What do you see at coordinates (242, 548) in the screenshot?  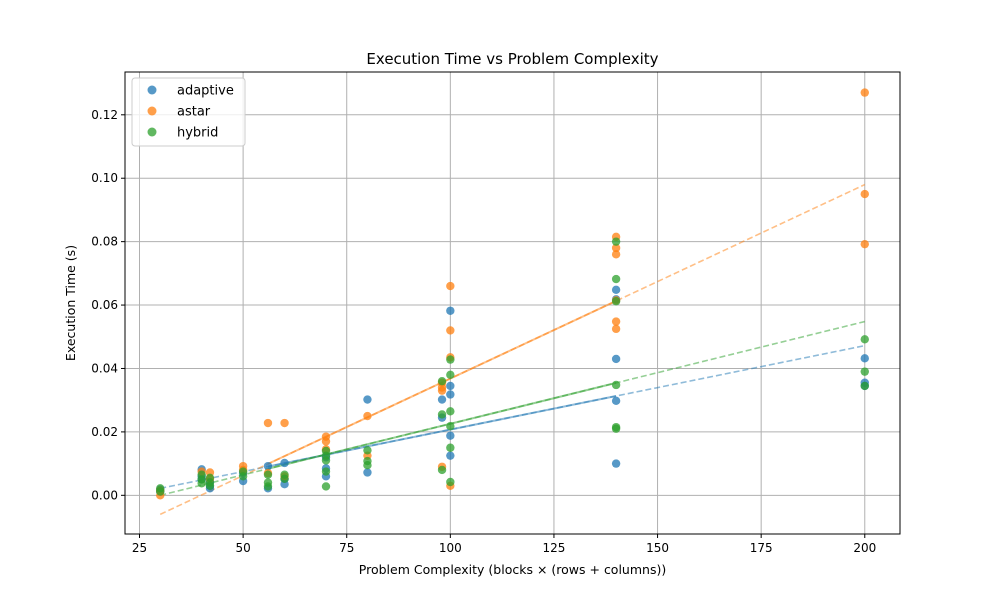 I see `x-tick-label: 50` at bounding box center [242, 548].